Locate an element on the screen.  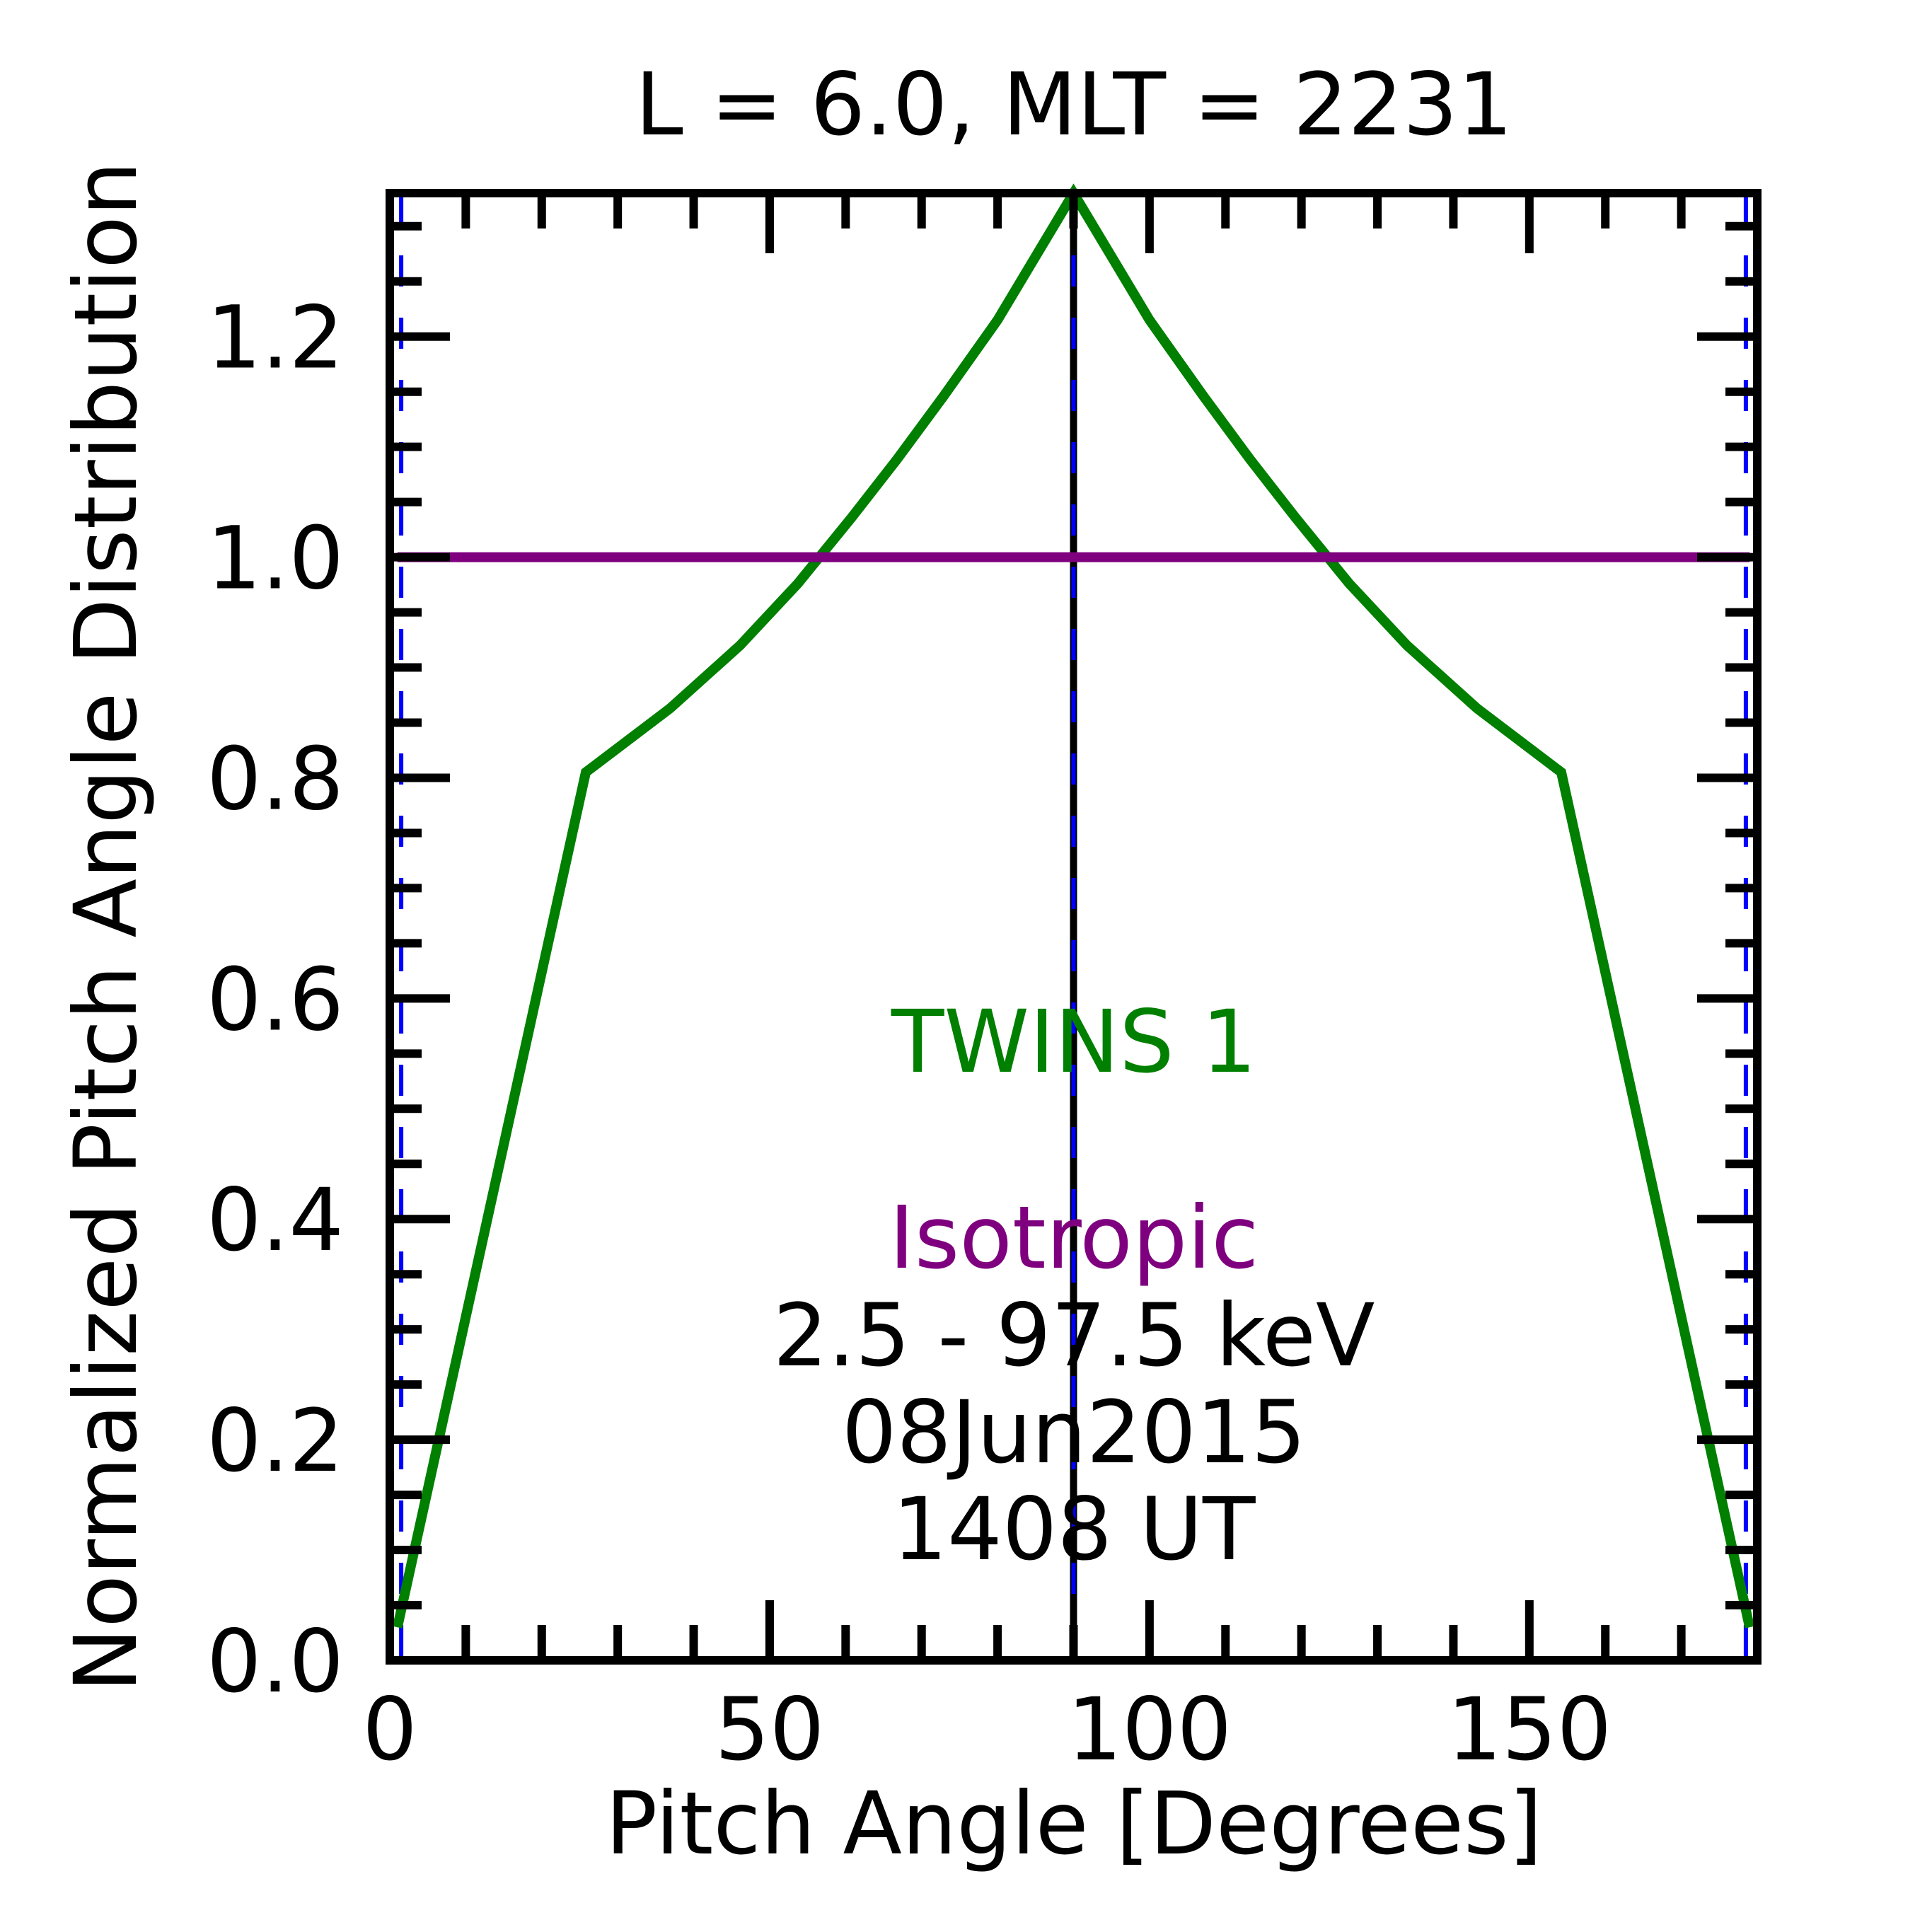
annotation-model: Isotropic is located at coordinates (1074, 1238).